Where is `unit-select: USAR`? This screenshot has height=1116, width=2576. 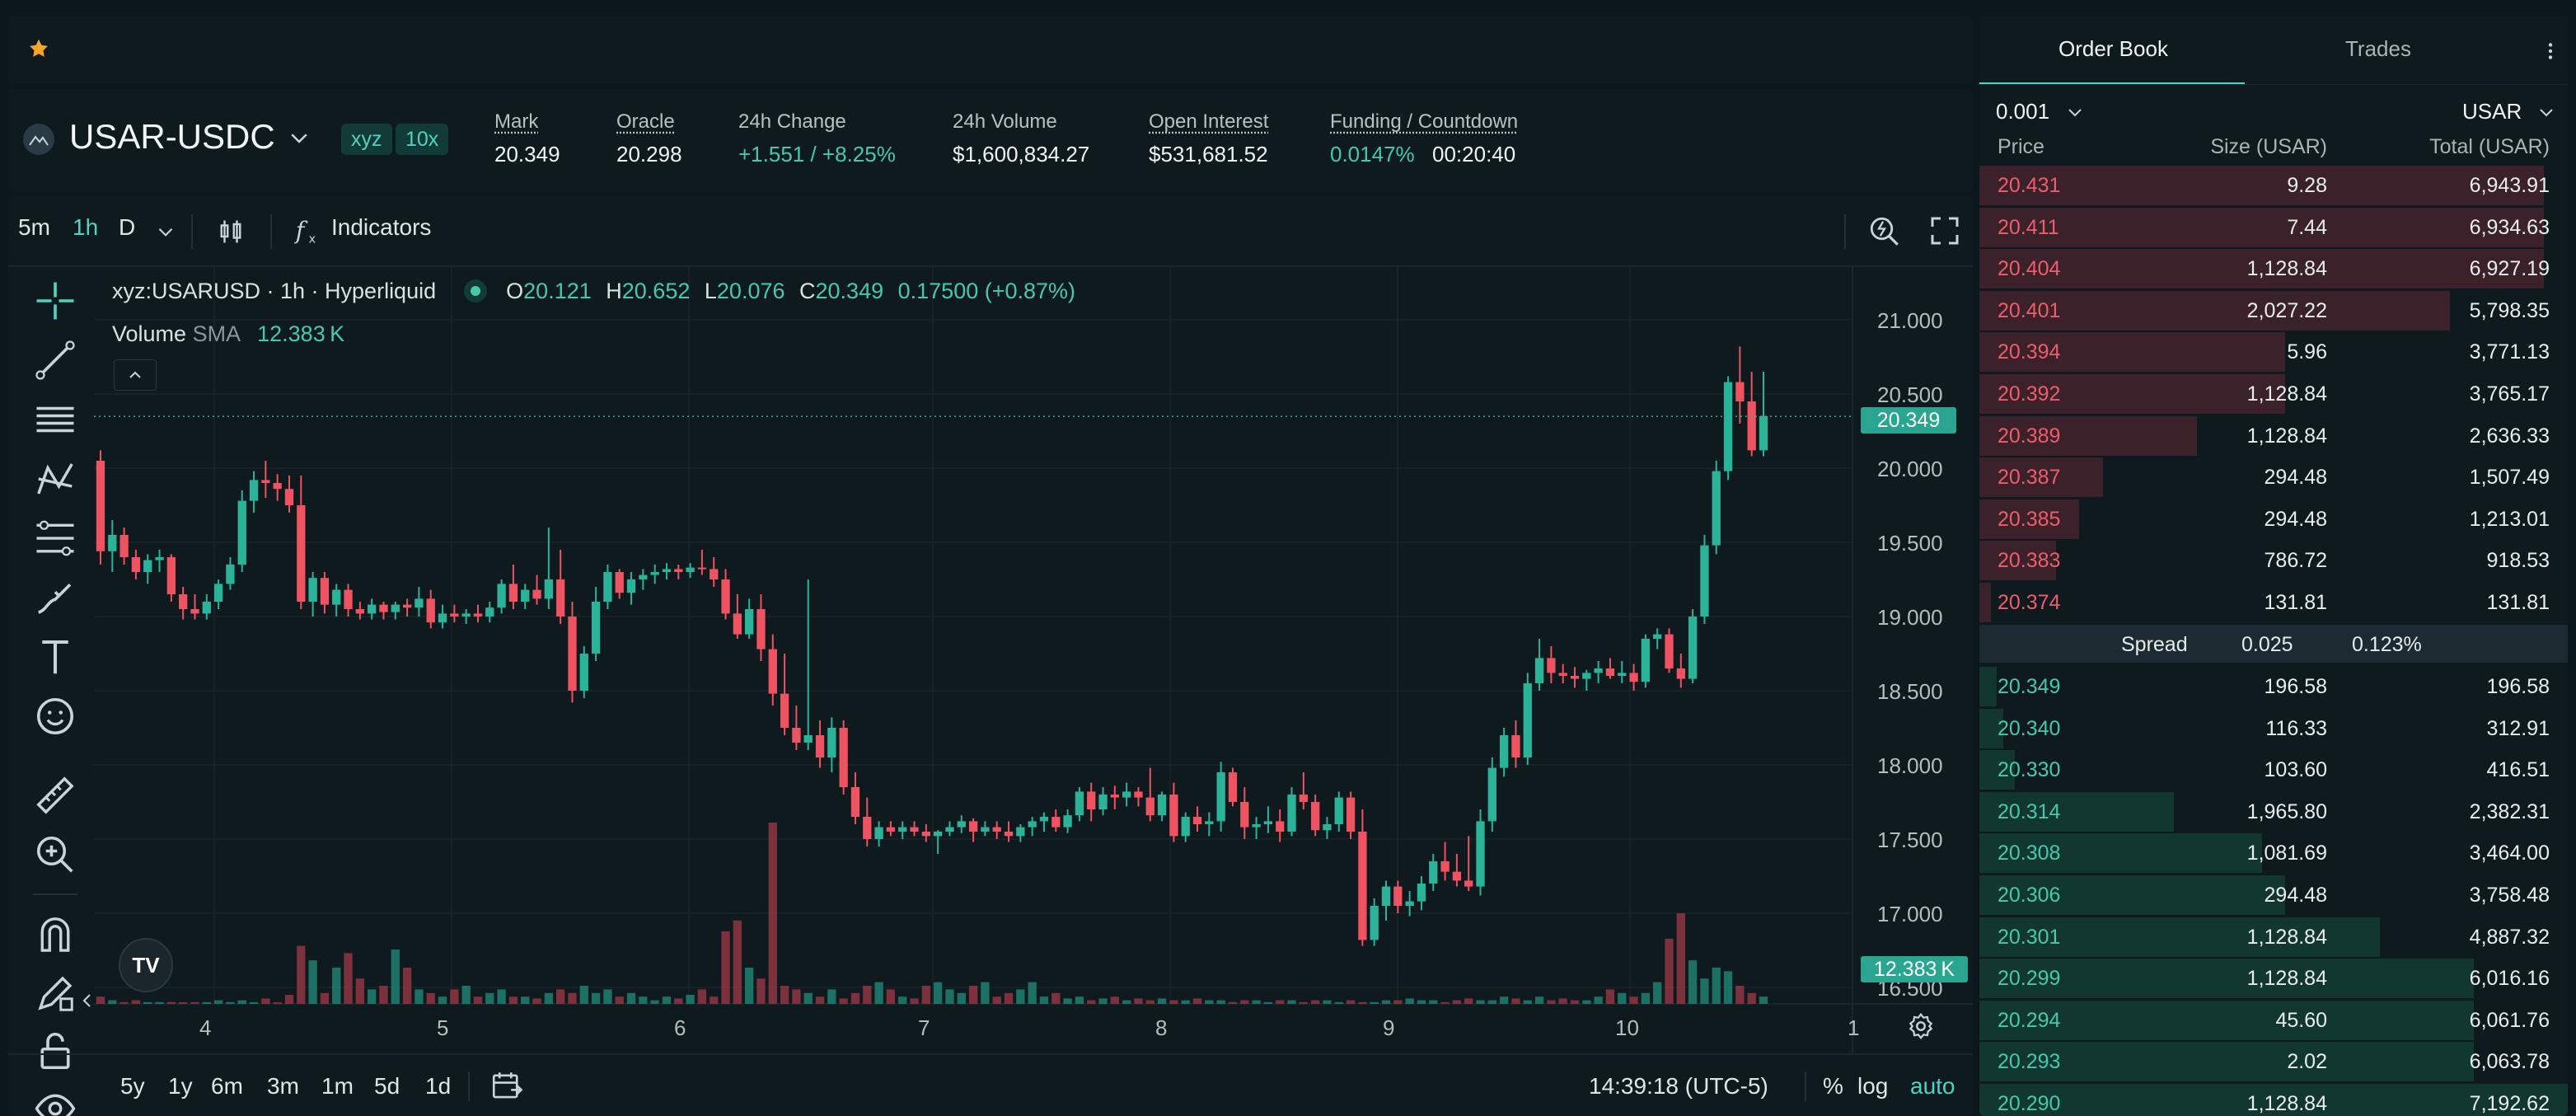 unit-select: USAR is located at coordinates (2492, 111).